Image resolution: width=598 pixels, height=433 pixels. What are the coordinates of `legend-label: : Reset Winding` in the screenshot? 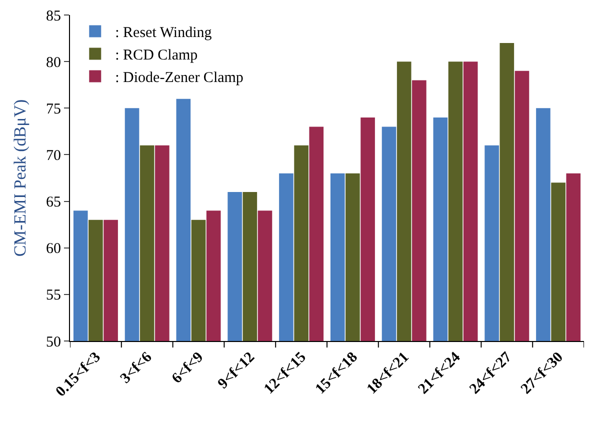 It's located at (163, 33).